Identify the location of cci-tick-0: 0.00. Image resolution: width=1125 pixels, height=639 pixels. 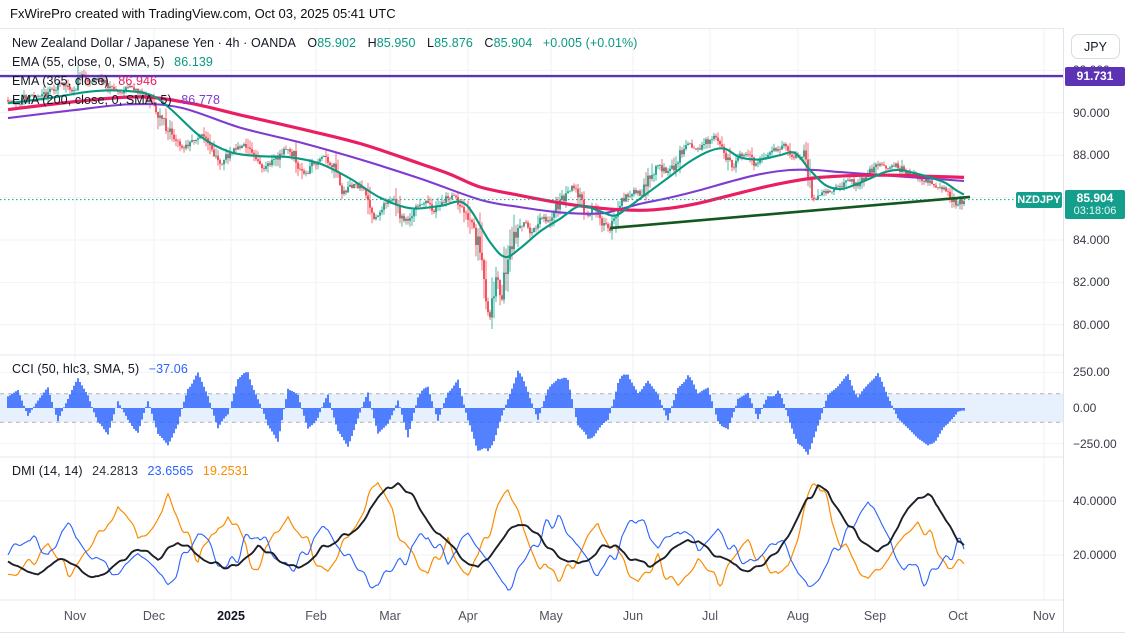
(1085, 408).